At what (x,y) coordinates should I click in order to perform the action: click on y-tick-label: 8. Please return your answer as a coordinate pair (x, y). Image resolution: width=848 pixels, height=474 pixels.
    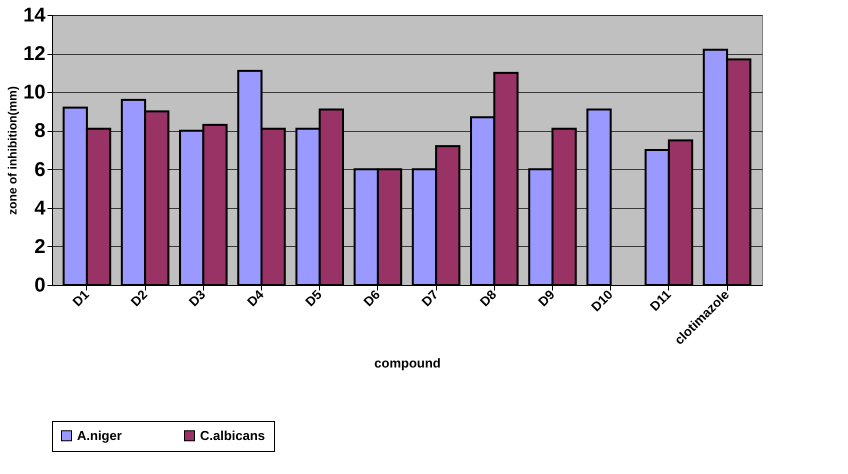
    Looking at the image, I should click on (40, 131).